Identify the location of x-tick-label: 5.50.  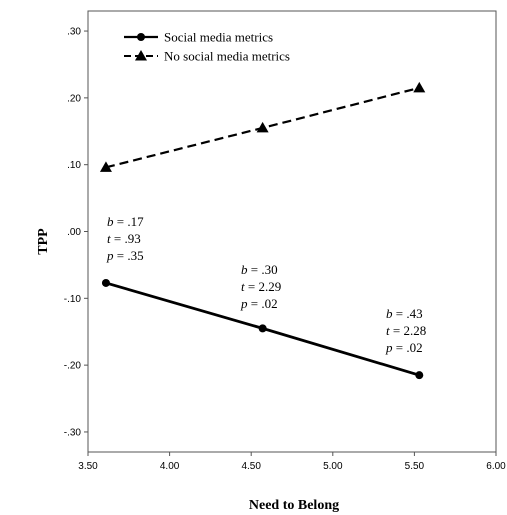
(415, 466).